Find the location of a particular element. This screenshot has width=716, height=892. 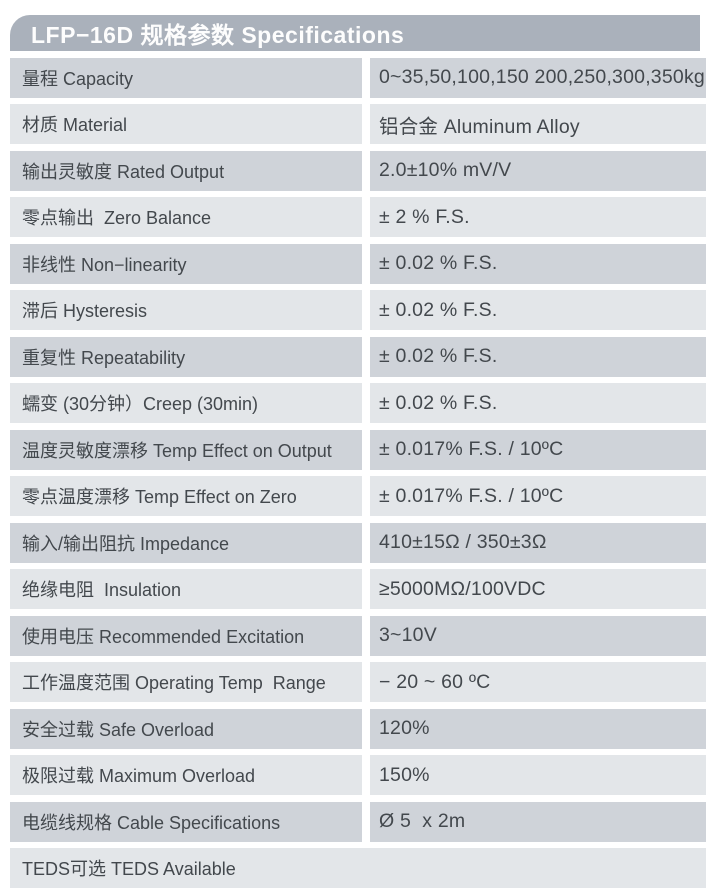

spec-value: 120% is located at coordinates (538, 728).